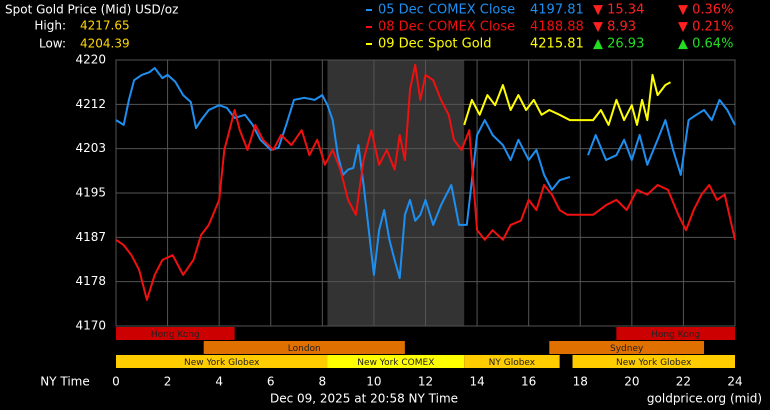 The height and width of the screenshot is (410, 770). I want to click on y-tick-label: 4178, so click(90, 281).